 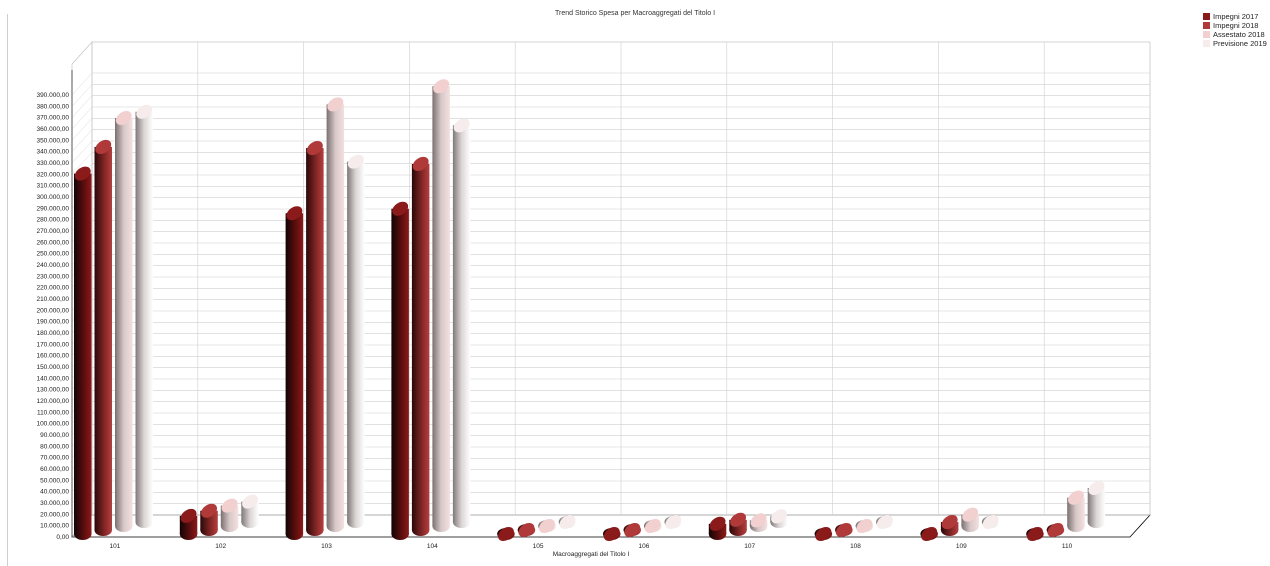 I want to click on x-axis-title: Macroaggregati del Titolo I, so click(x=591, y=554).